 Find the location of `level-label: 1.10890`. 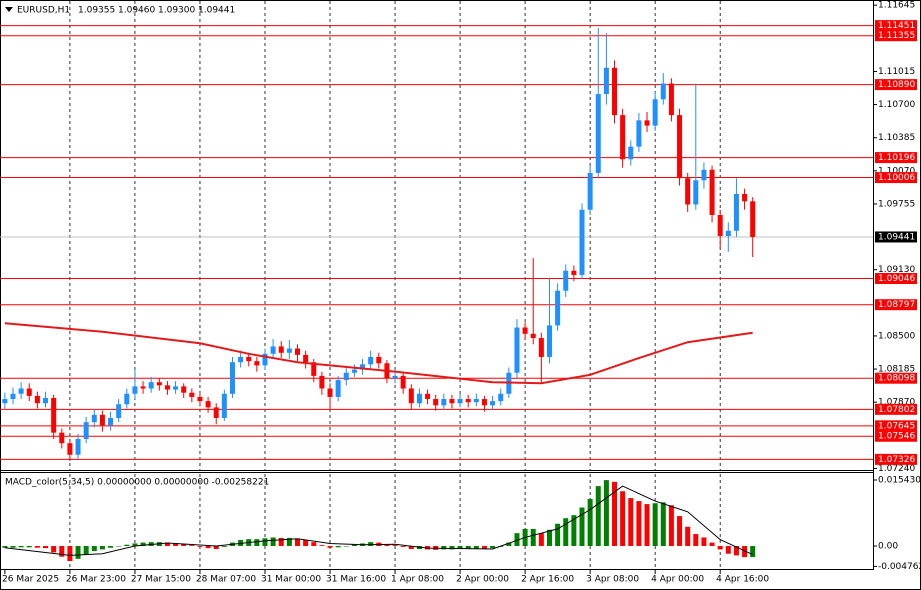

level-label: 1.10890 is located at coordinates (896, 85).